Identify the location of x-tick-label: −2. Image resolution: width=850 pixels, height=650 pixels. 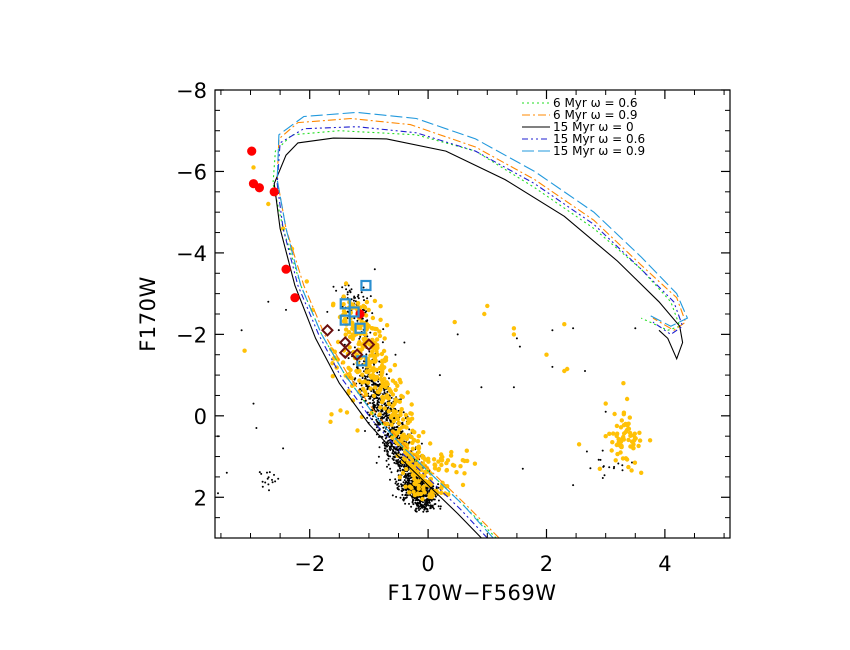
(309, 564).